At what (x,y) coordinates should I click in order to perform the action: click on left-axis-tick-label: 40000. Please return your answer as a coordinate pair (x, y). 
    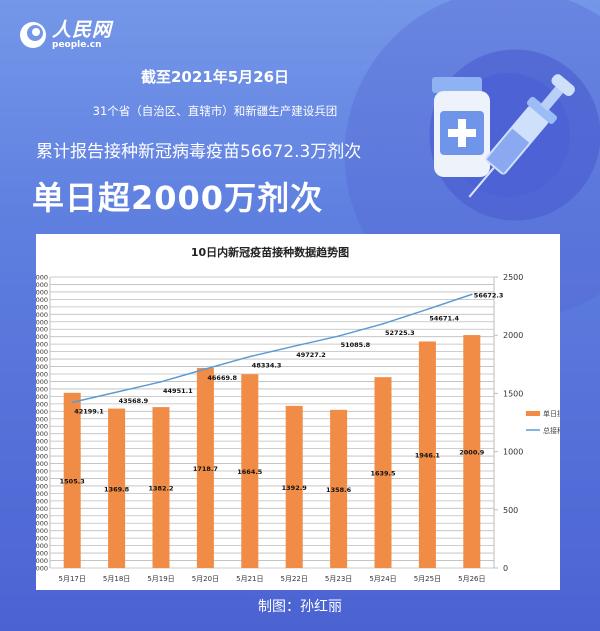
    Looking at the image, I should click on (42, 419).